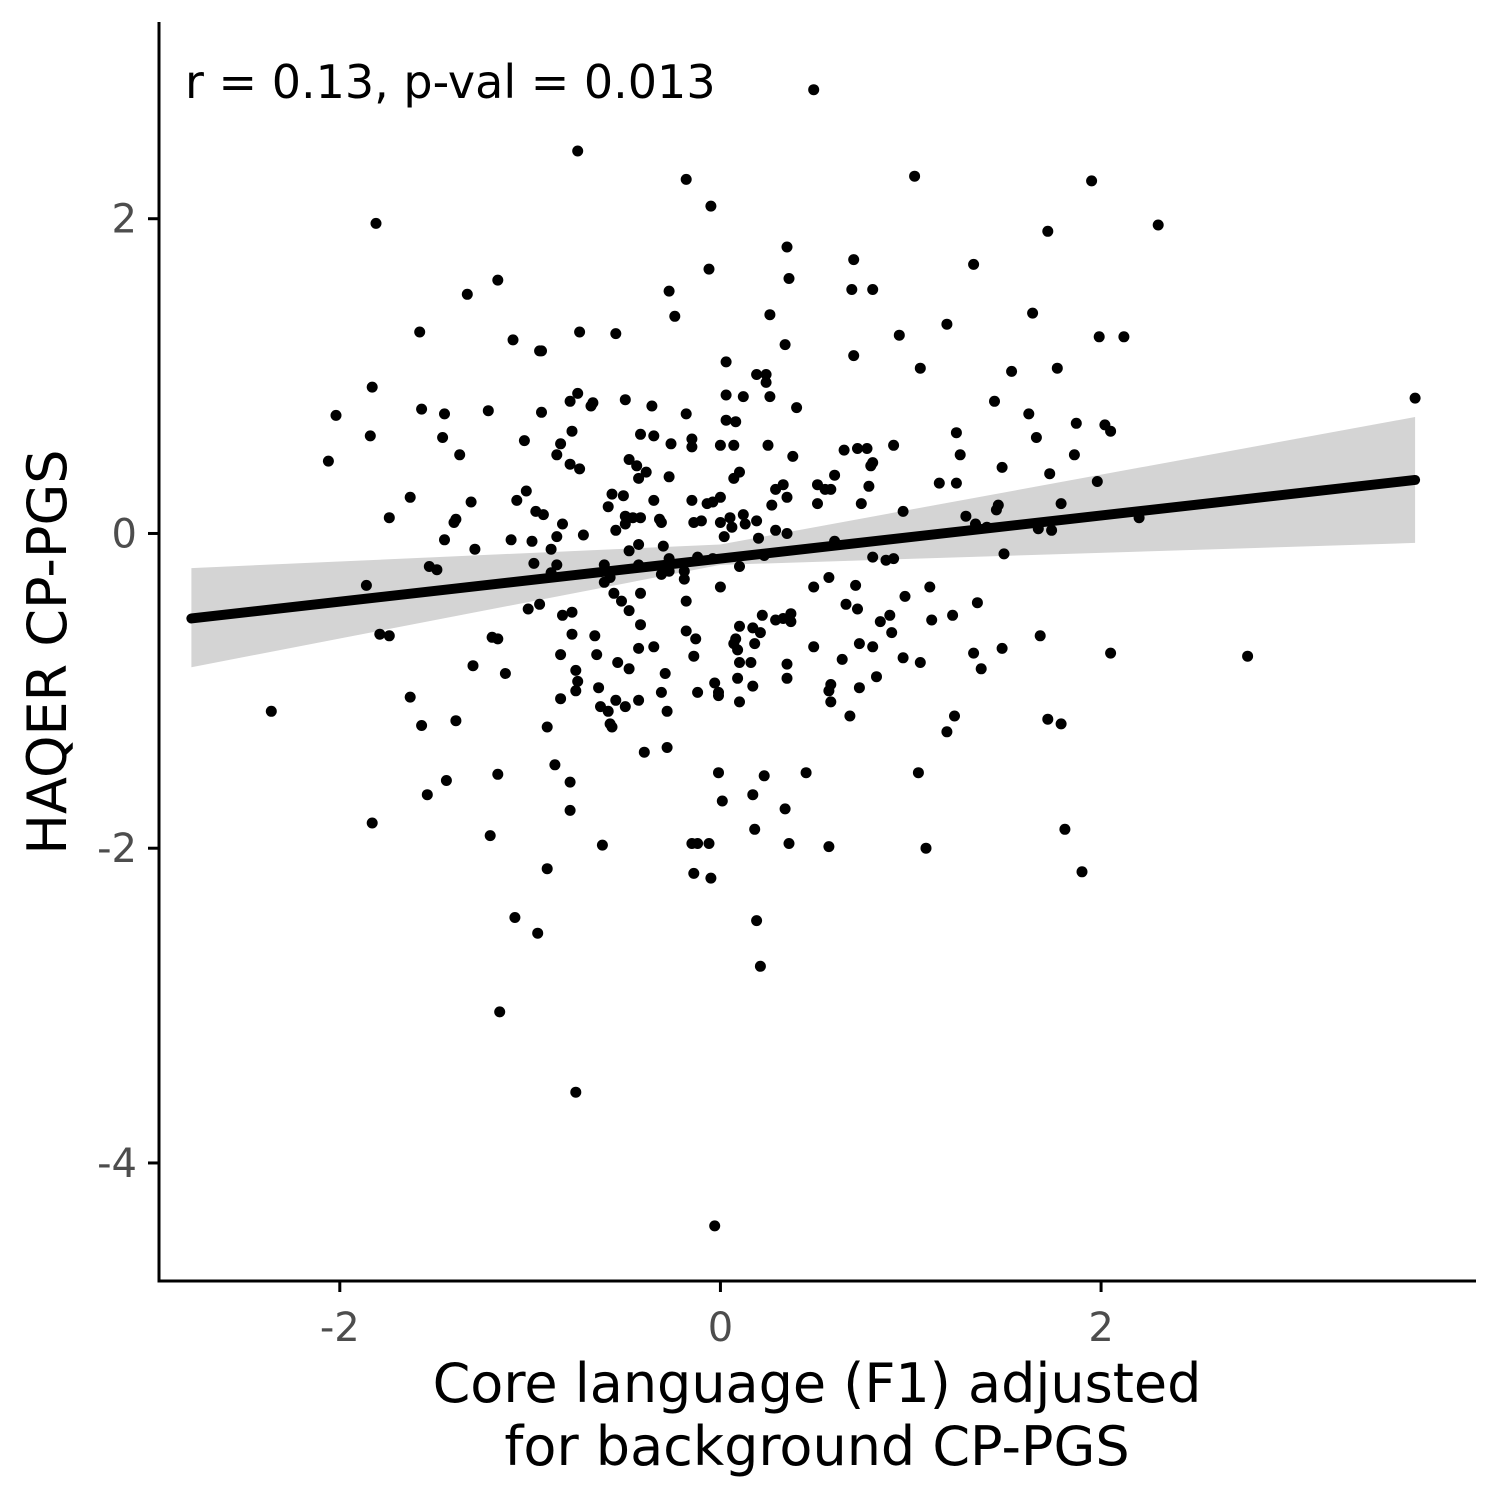  What do you see at coordinates (720, 1328) in the screenshot?
I see `x-tick-label: 0` at bounding box center [720, 1328].